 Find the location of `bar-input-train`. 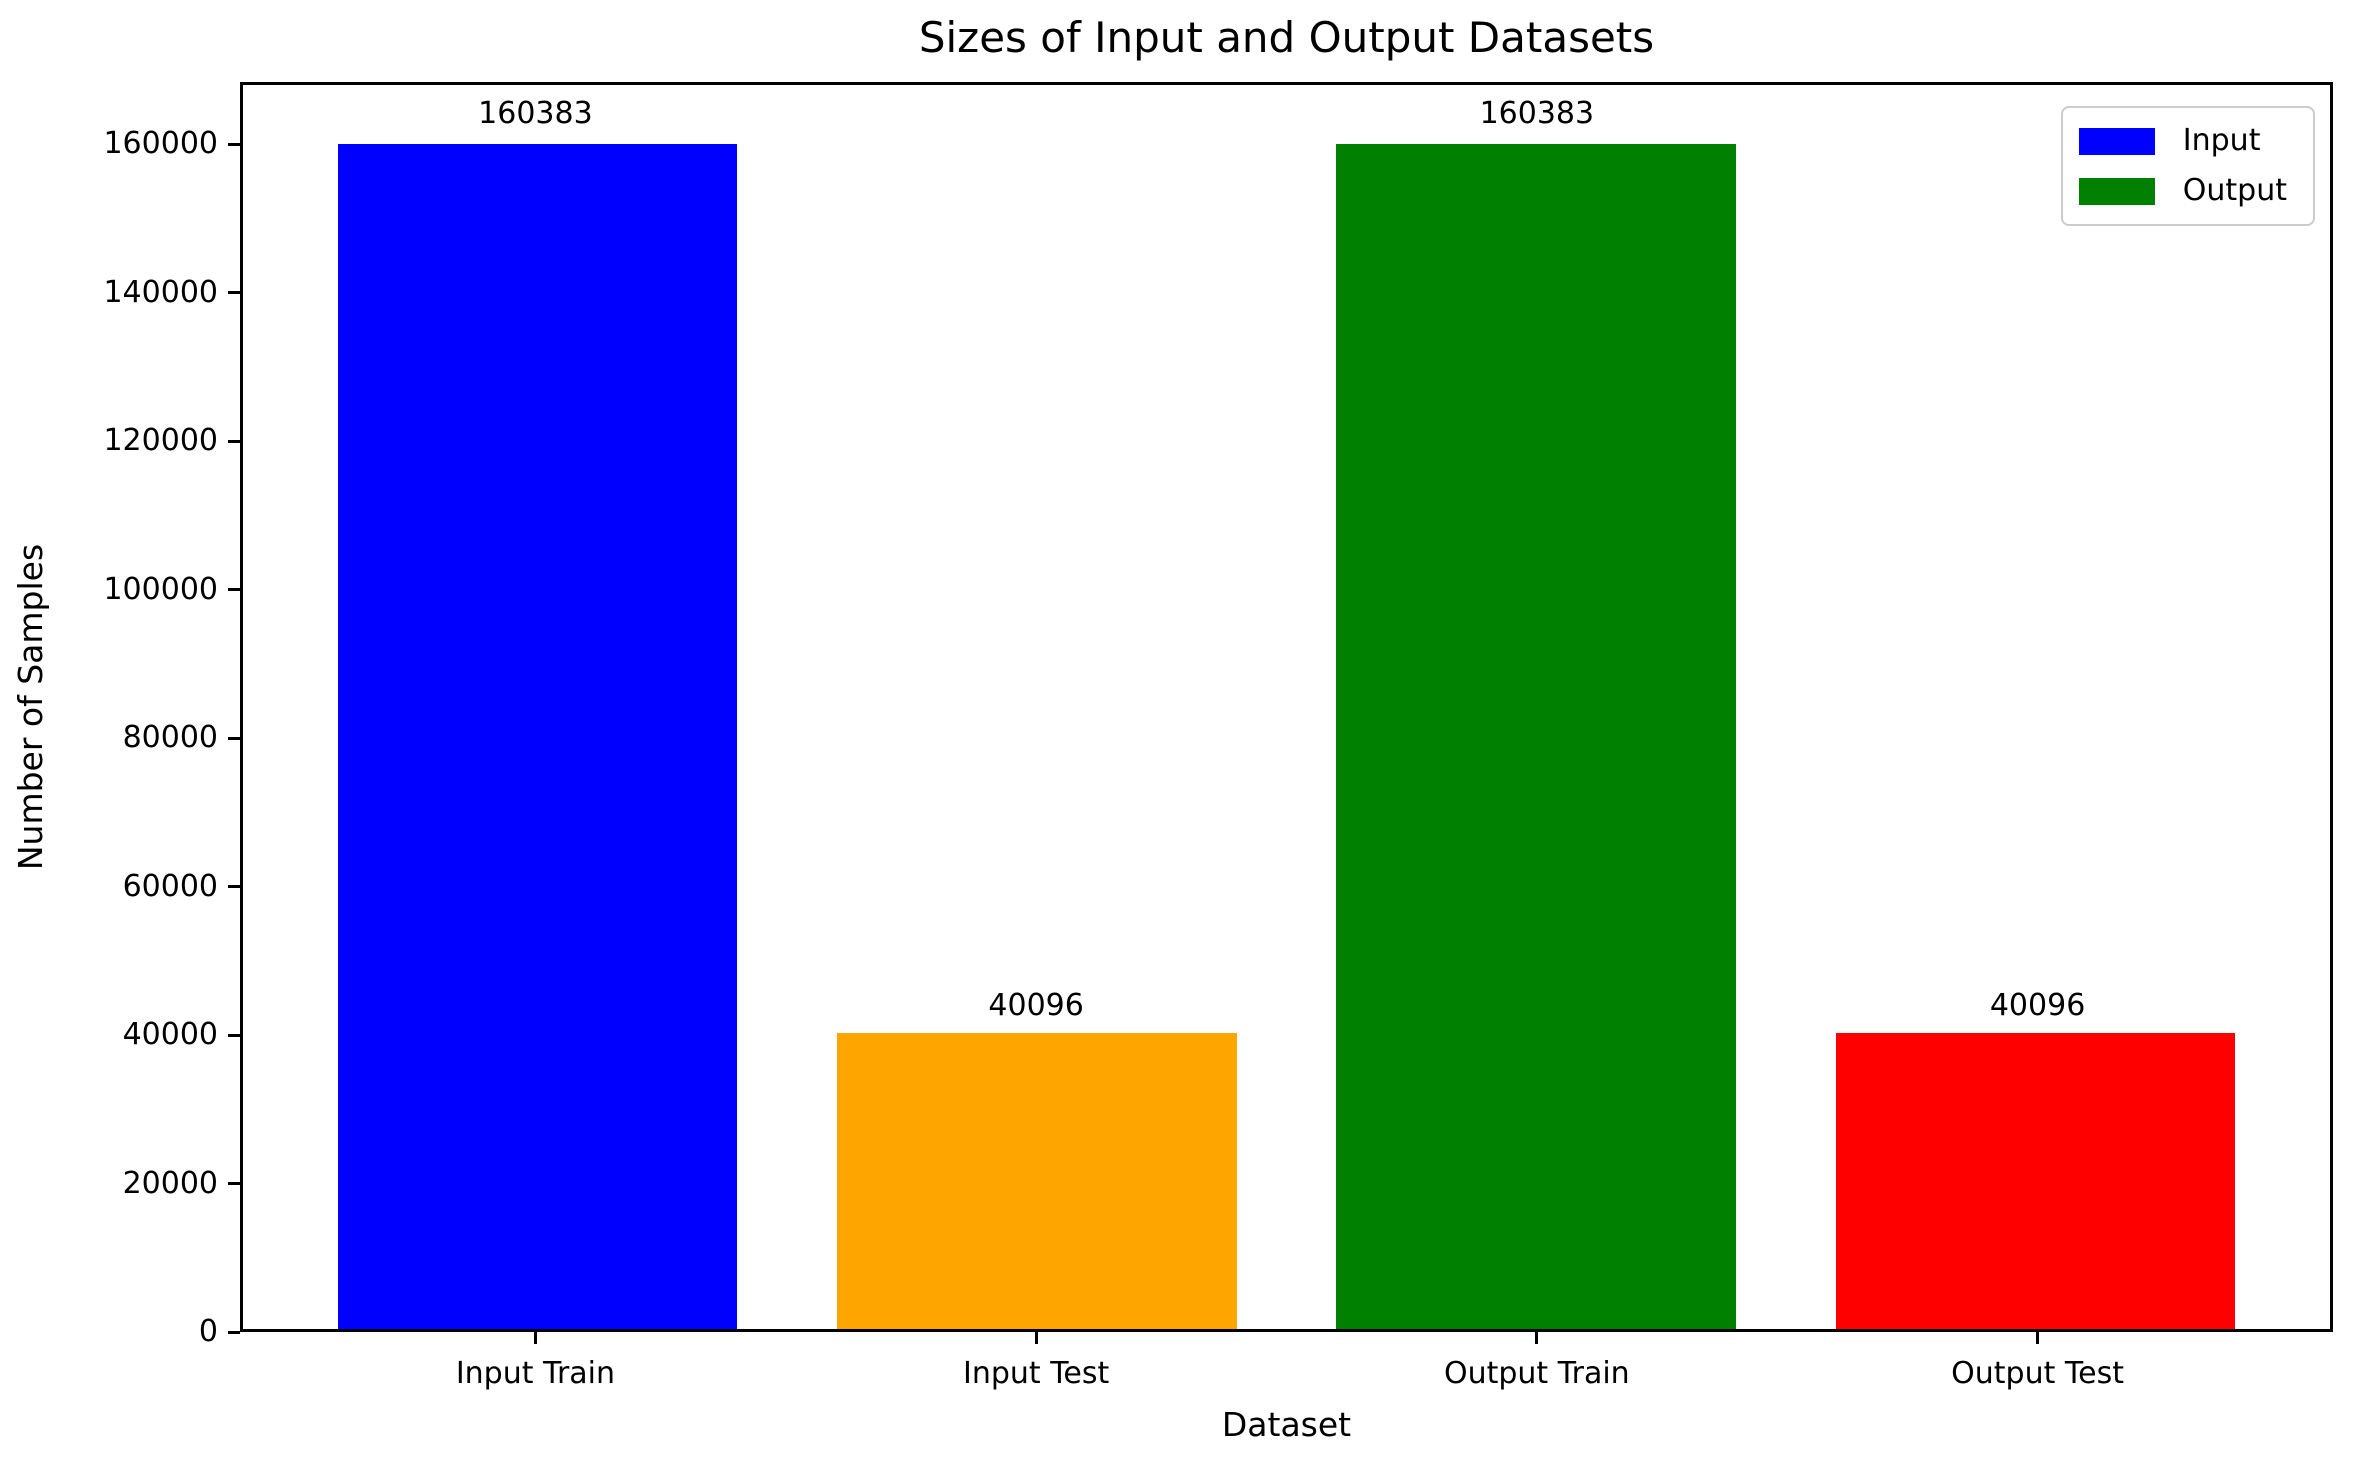

bar-input-train is located at coordinates (537, 736).